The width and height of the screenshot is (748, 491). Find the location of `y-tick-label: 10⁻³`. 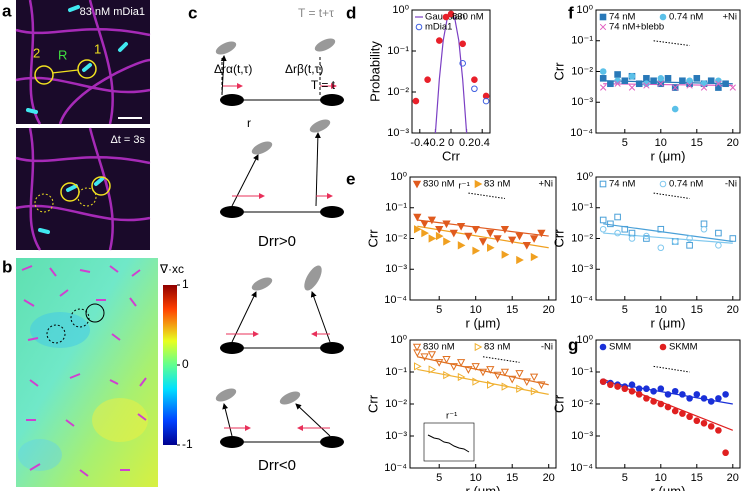

y-tick-label: 10⁻³ is located at coordinates (582, 269).